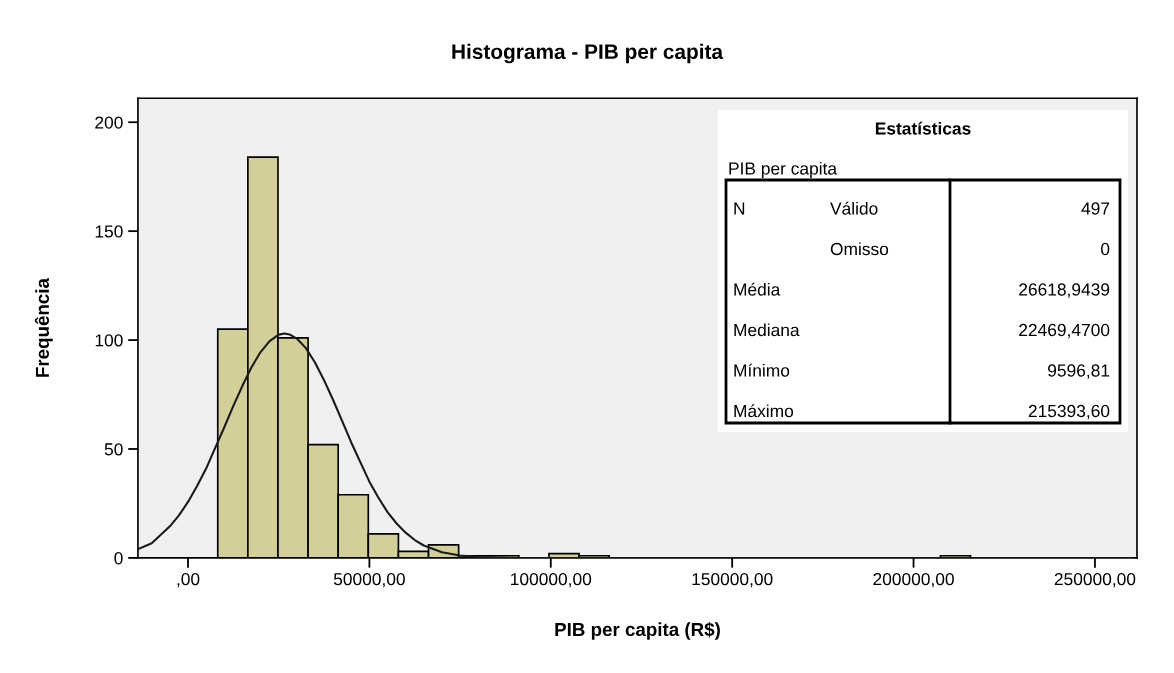  Describe the element at coordinates (43, 327) in the screenshot. I see `y-axis-title: Frequência` at that location.